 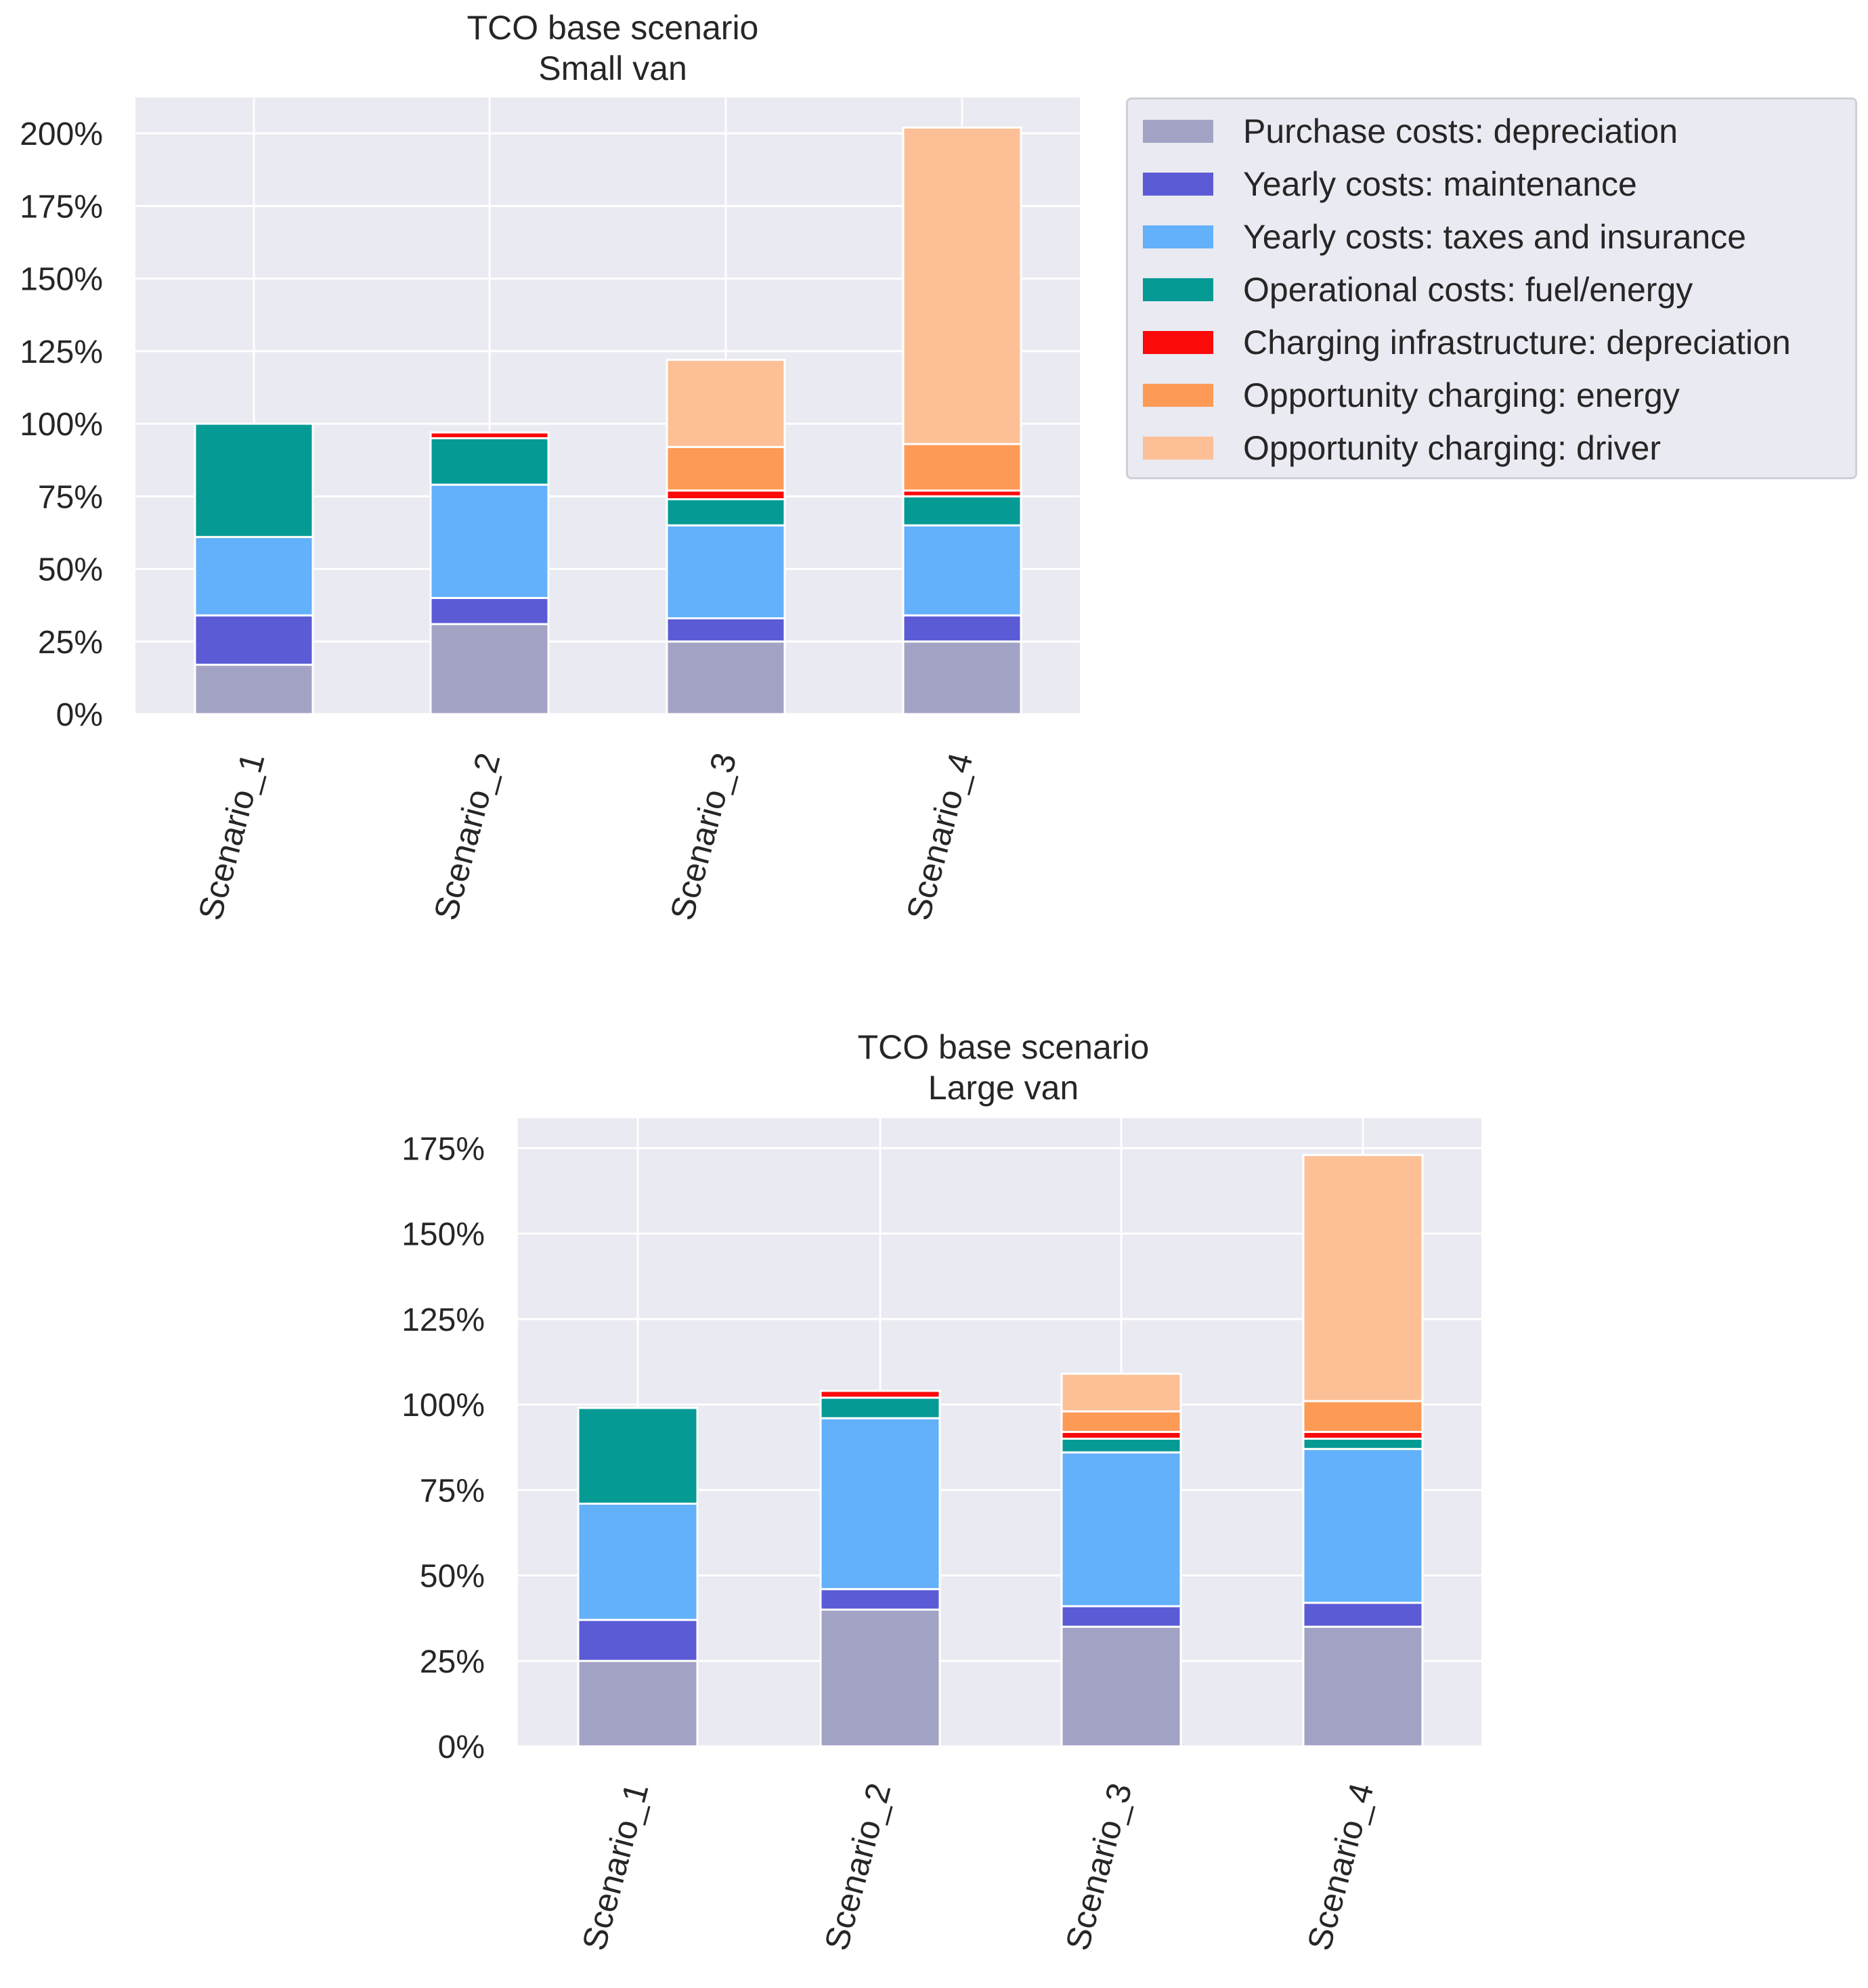 I want to click on legend-item: Opportunity charging: energy, so click(x=1411, y=395).